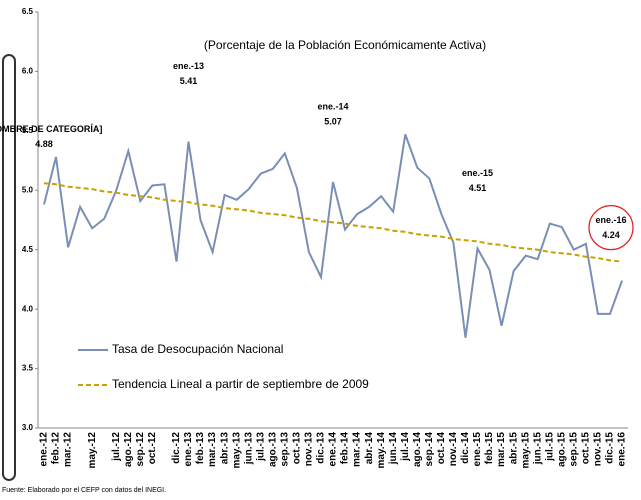  I want to click on x-tick-label: mar.-14, so click(357, 449).